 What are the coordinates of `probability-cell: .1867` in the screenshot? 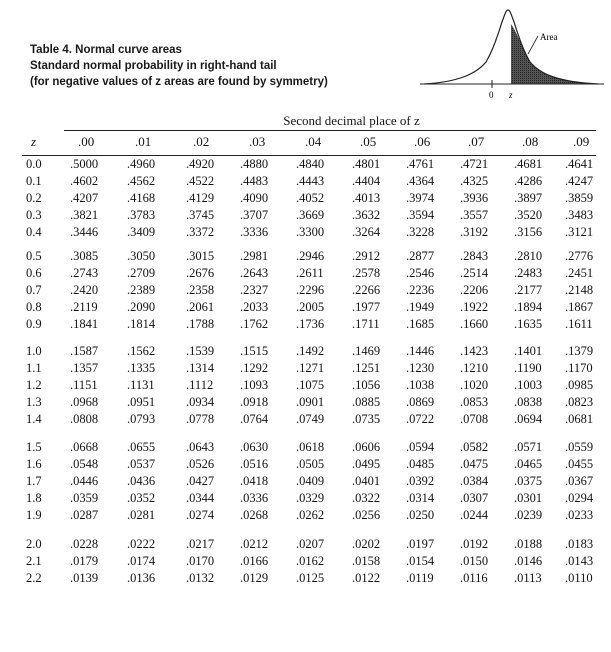 It's located at (579, 307).